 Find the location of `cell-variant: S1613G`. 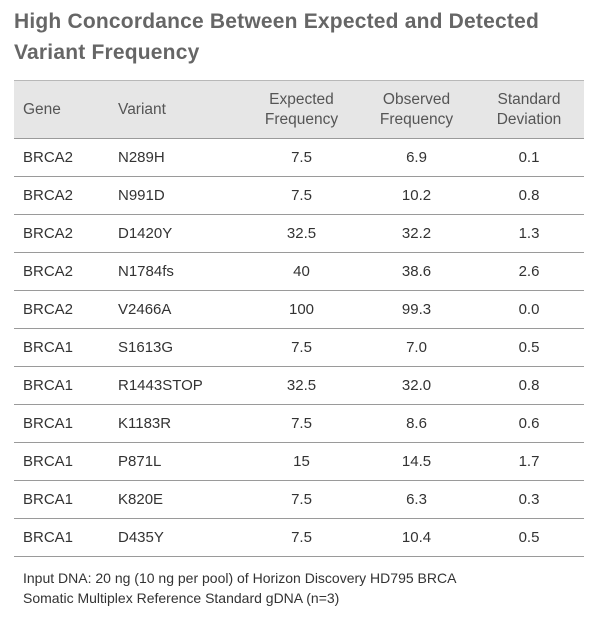

cell-variant: S1613G is located at coordinates (146, 347).